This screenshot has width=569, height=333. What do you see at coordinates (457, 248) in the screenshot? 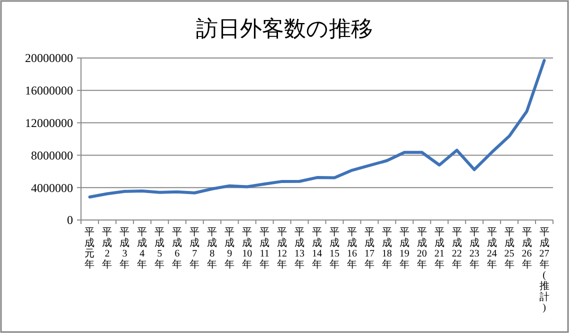
I see `x-tick-label: 平成22年` at bounding box center [457, 248].